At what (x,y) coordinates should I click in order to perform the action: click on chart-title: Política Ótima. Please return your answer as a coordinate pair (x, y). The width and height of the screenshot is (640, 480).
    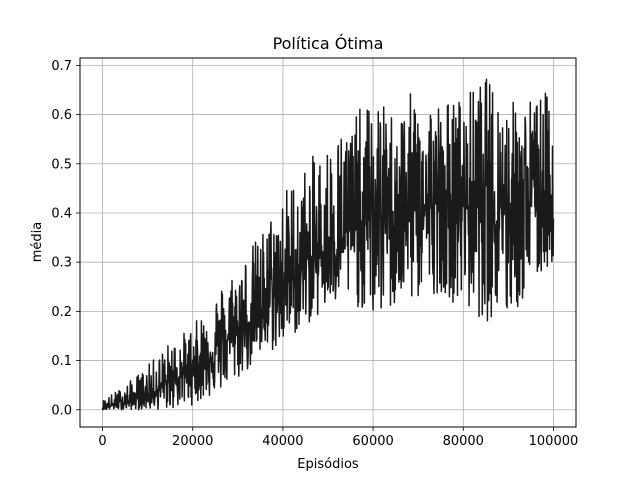
    Looking at the image, I should click on (328, 43).